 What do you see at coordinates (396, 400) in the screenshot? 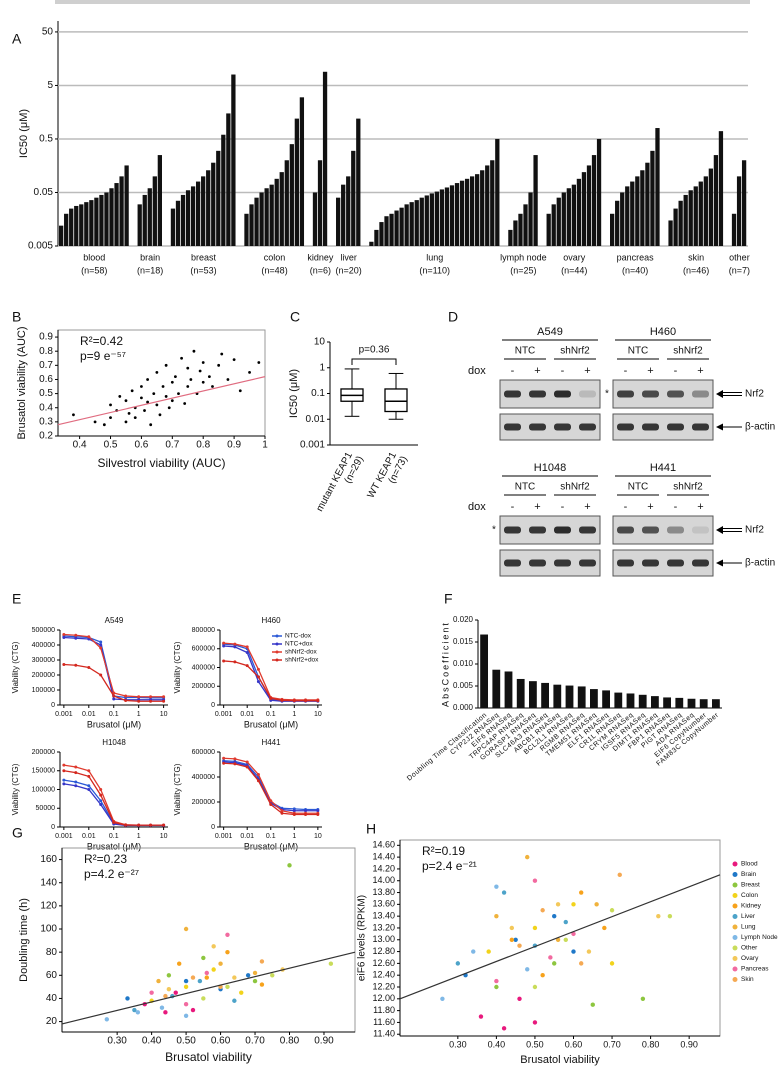
I see `box` at bounding box center [396, 400].